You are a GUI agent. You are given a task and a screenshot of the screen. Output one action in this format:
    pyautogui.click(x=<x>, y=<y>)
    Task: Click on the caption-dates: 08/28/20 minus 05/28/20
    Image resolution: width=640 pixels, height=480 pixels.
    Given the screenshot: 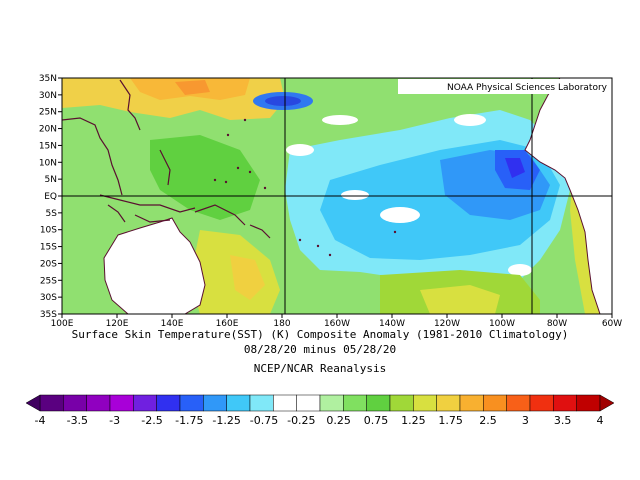 What is the action you would take?
    pyautogui.click(x=320, y=349)
    